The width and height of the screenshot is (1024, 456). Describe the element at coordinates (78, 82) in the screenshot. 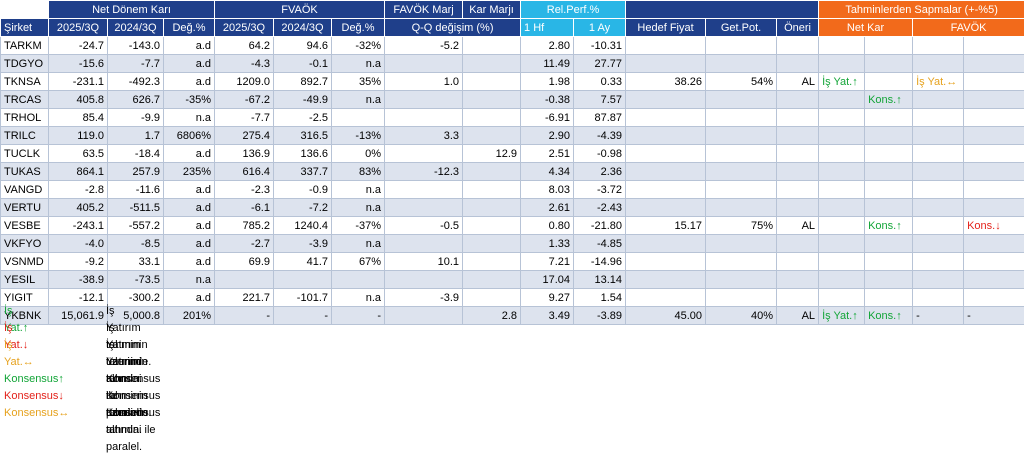

I see `net-kar-2025: -231.1` at that location.